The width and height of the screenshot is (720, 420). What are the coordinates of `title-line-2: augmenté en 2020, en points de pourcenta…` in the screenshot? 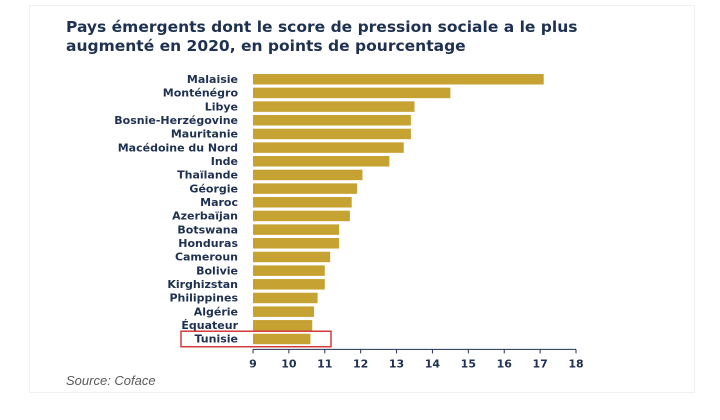 It's located at (266, 46).